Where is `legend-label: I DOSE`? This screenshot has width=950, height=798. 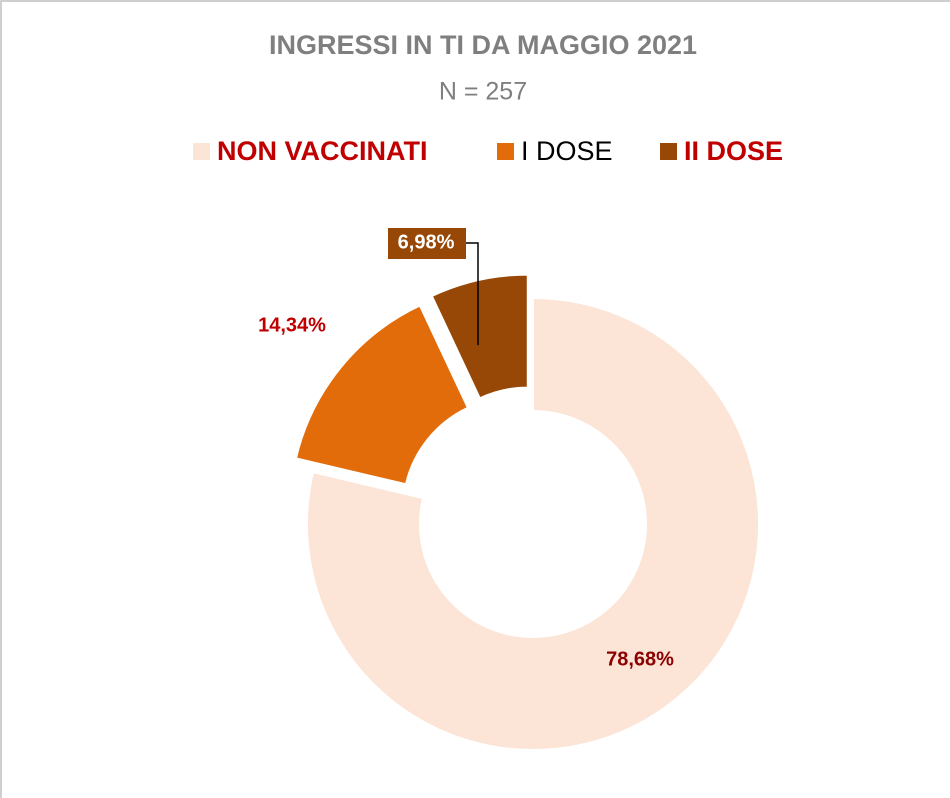
legend-label: I DOSE is located at coordinates (567, 151).